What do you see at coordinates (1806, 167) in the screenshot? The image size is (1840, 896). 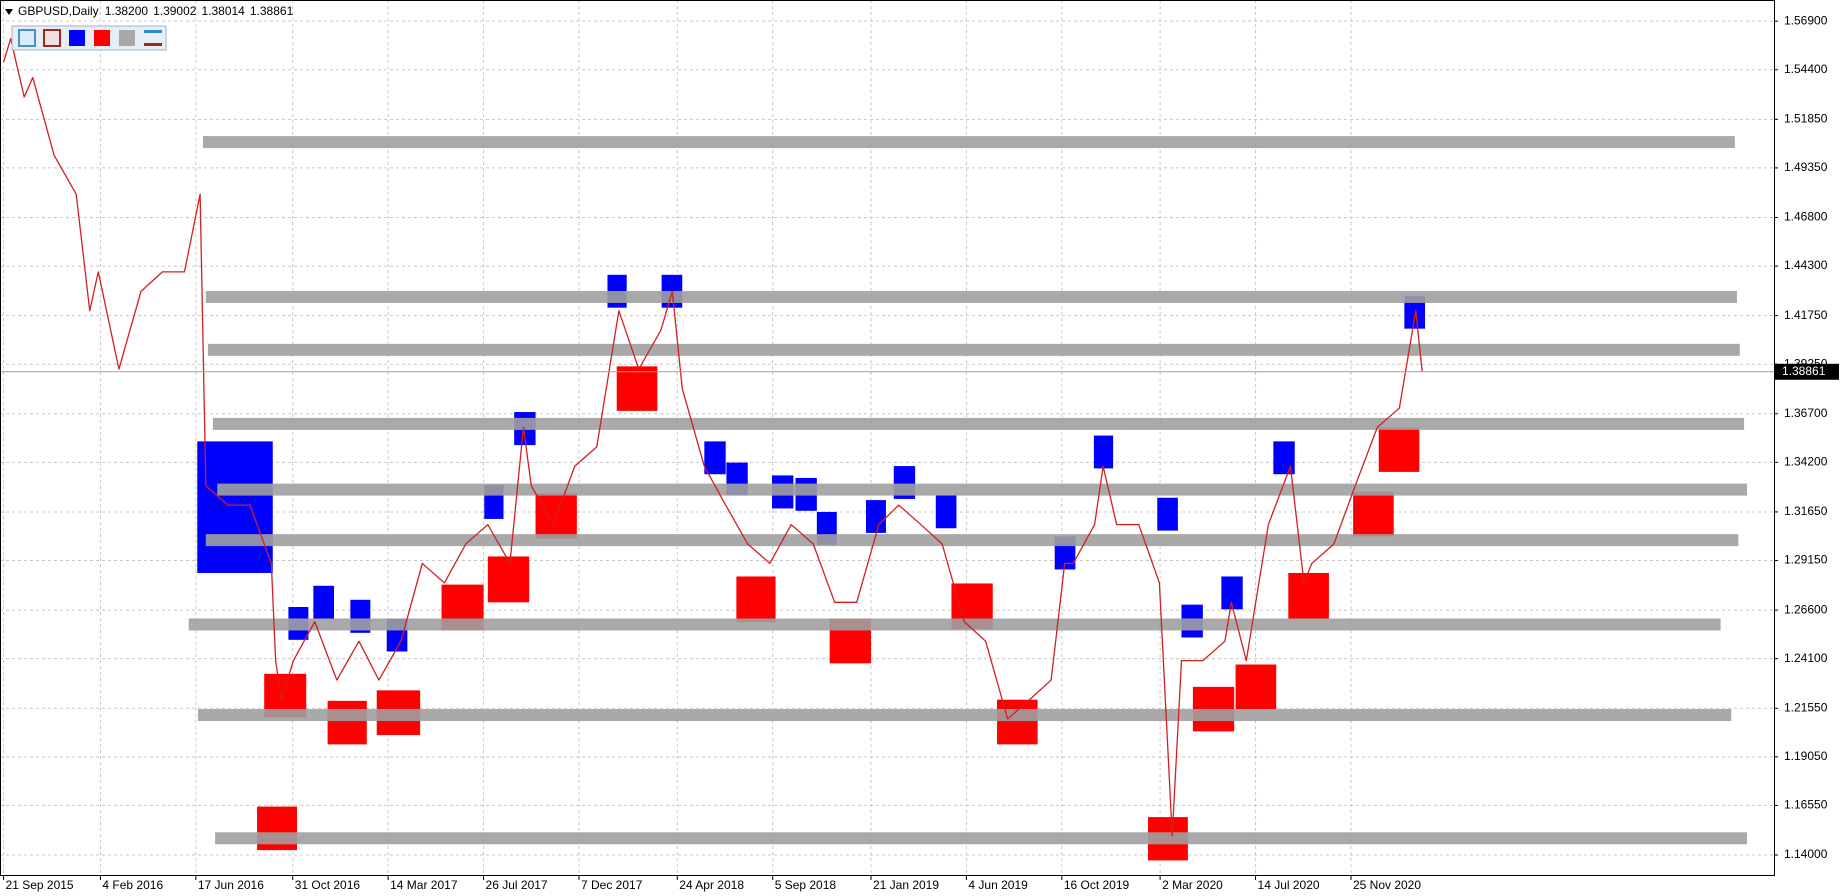 I see `y-tick-label: 1.49350` at bounding box center [1806, 167].